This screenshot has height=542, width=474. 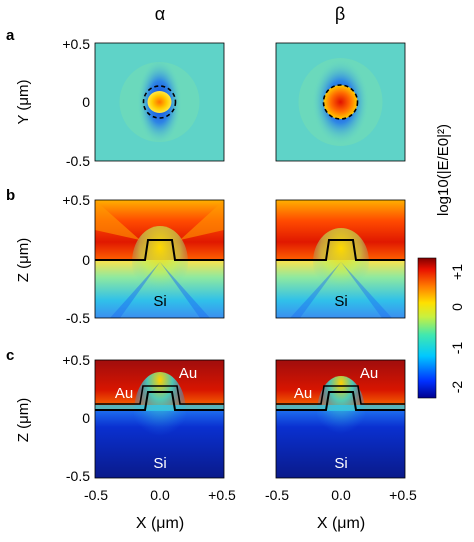 I want to click on particle-outline-a-beta, so click(x=340, y=102).